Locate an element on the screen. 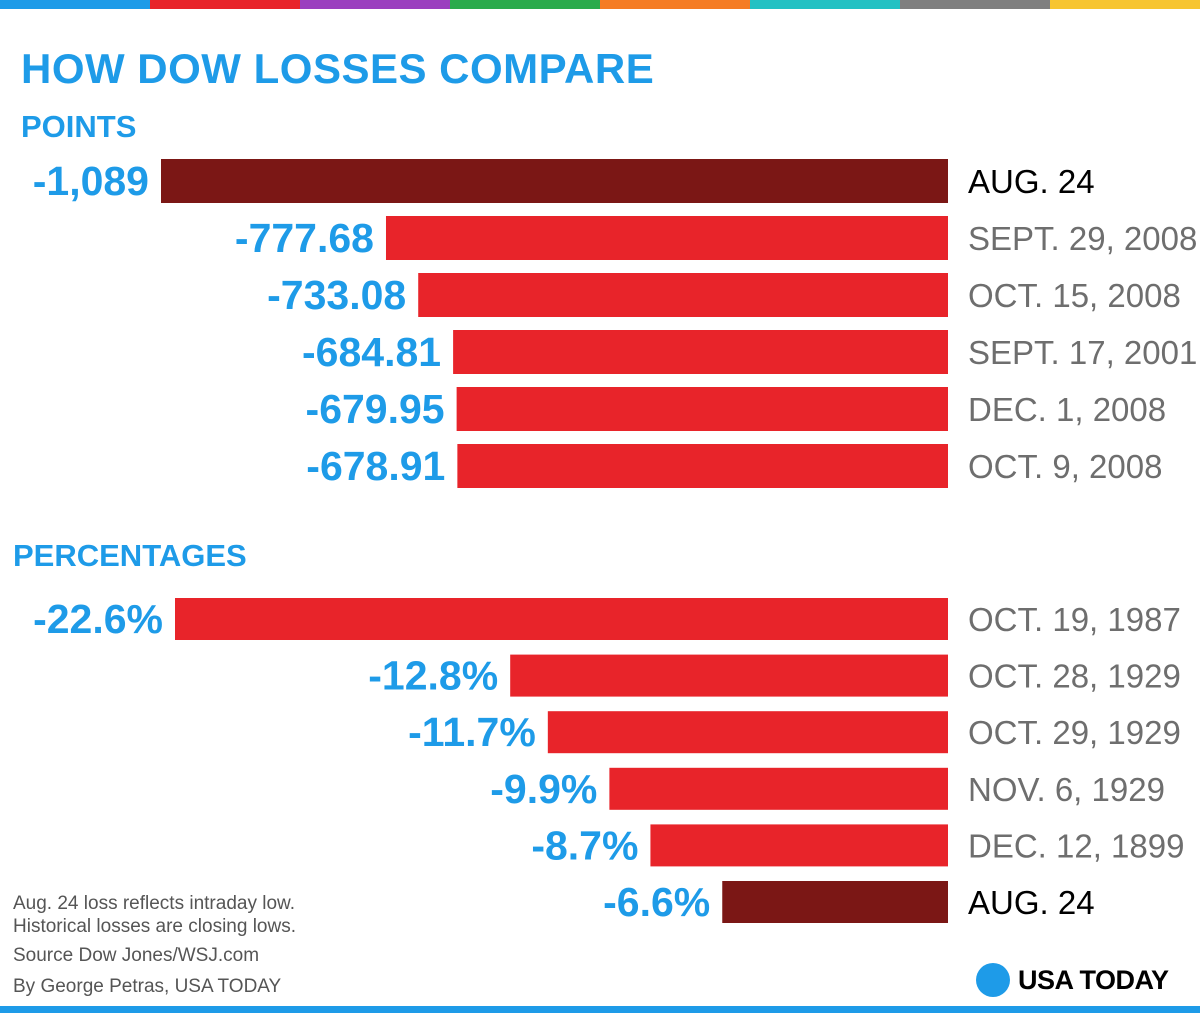  percentages-value-label-3: -9.9% is located at coordinates (543, 789).